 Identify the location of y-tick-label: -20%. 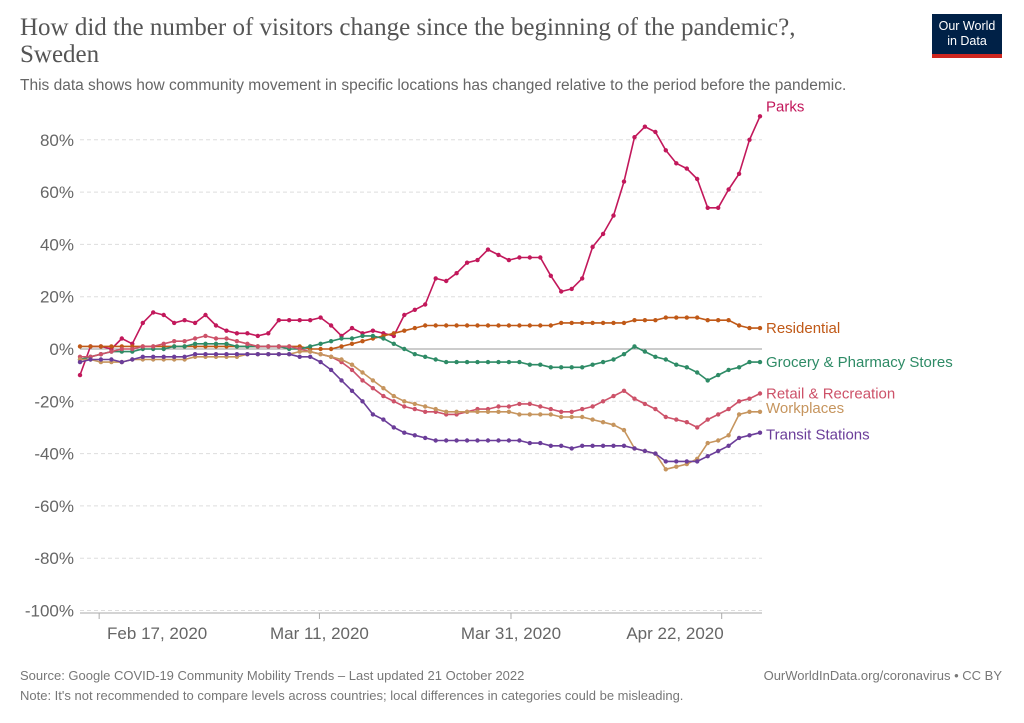
(54, 401).